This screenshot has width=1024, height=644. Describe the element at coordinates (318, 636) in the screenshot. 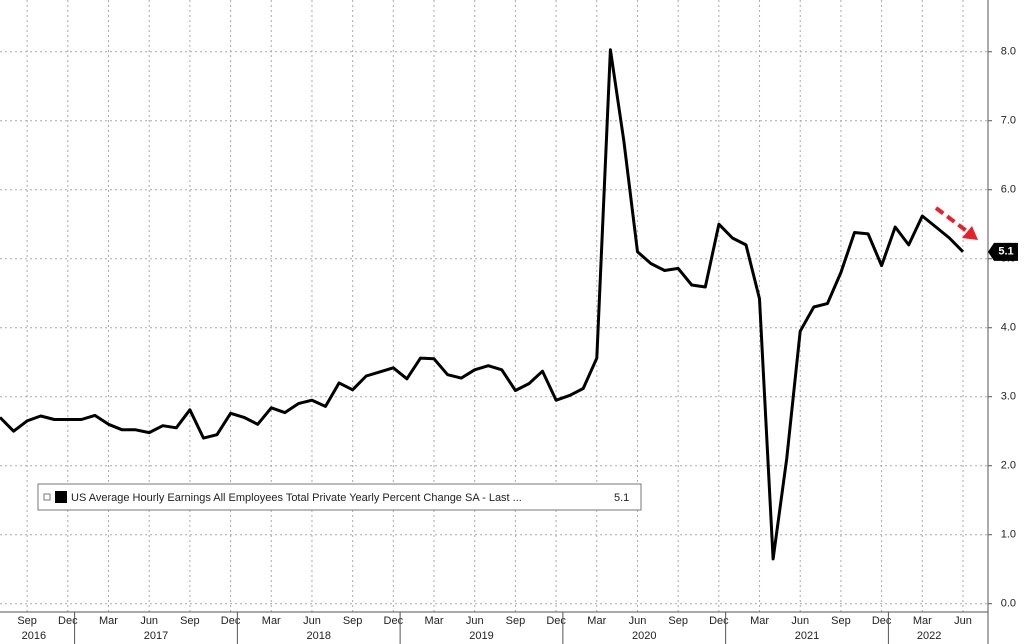

I see `year-label: 2018` at that location.